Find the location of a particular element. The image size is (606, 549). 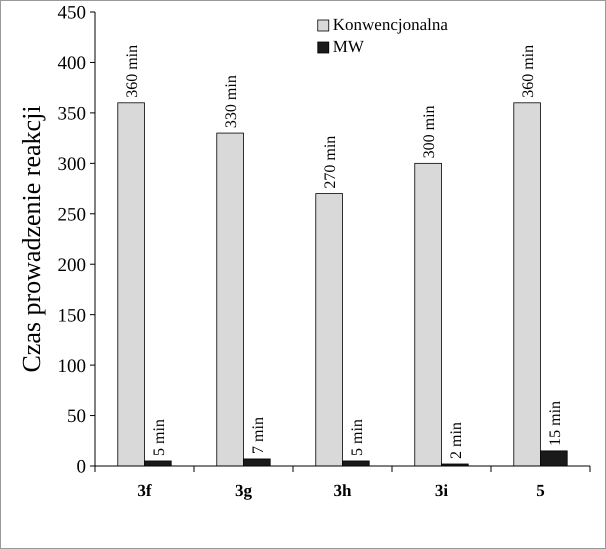

x-tick-label: 3h is located at coordinates (343, 490).